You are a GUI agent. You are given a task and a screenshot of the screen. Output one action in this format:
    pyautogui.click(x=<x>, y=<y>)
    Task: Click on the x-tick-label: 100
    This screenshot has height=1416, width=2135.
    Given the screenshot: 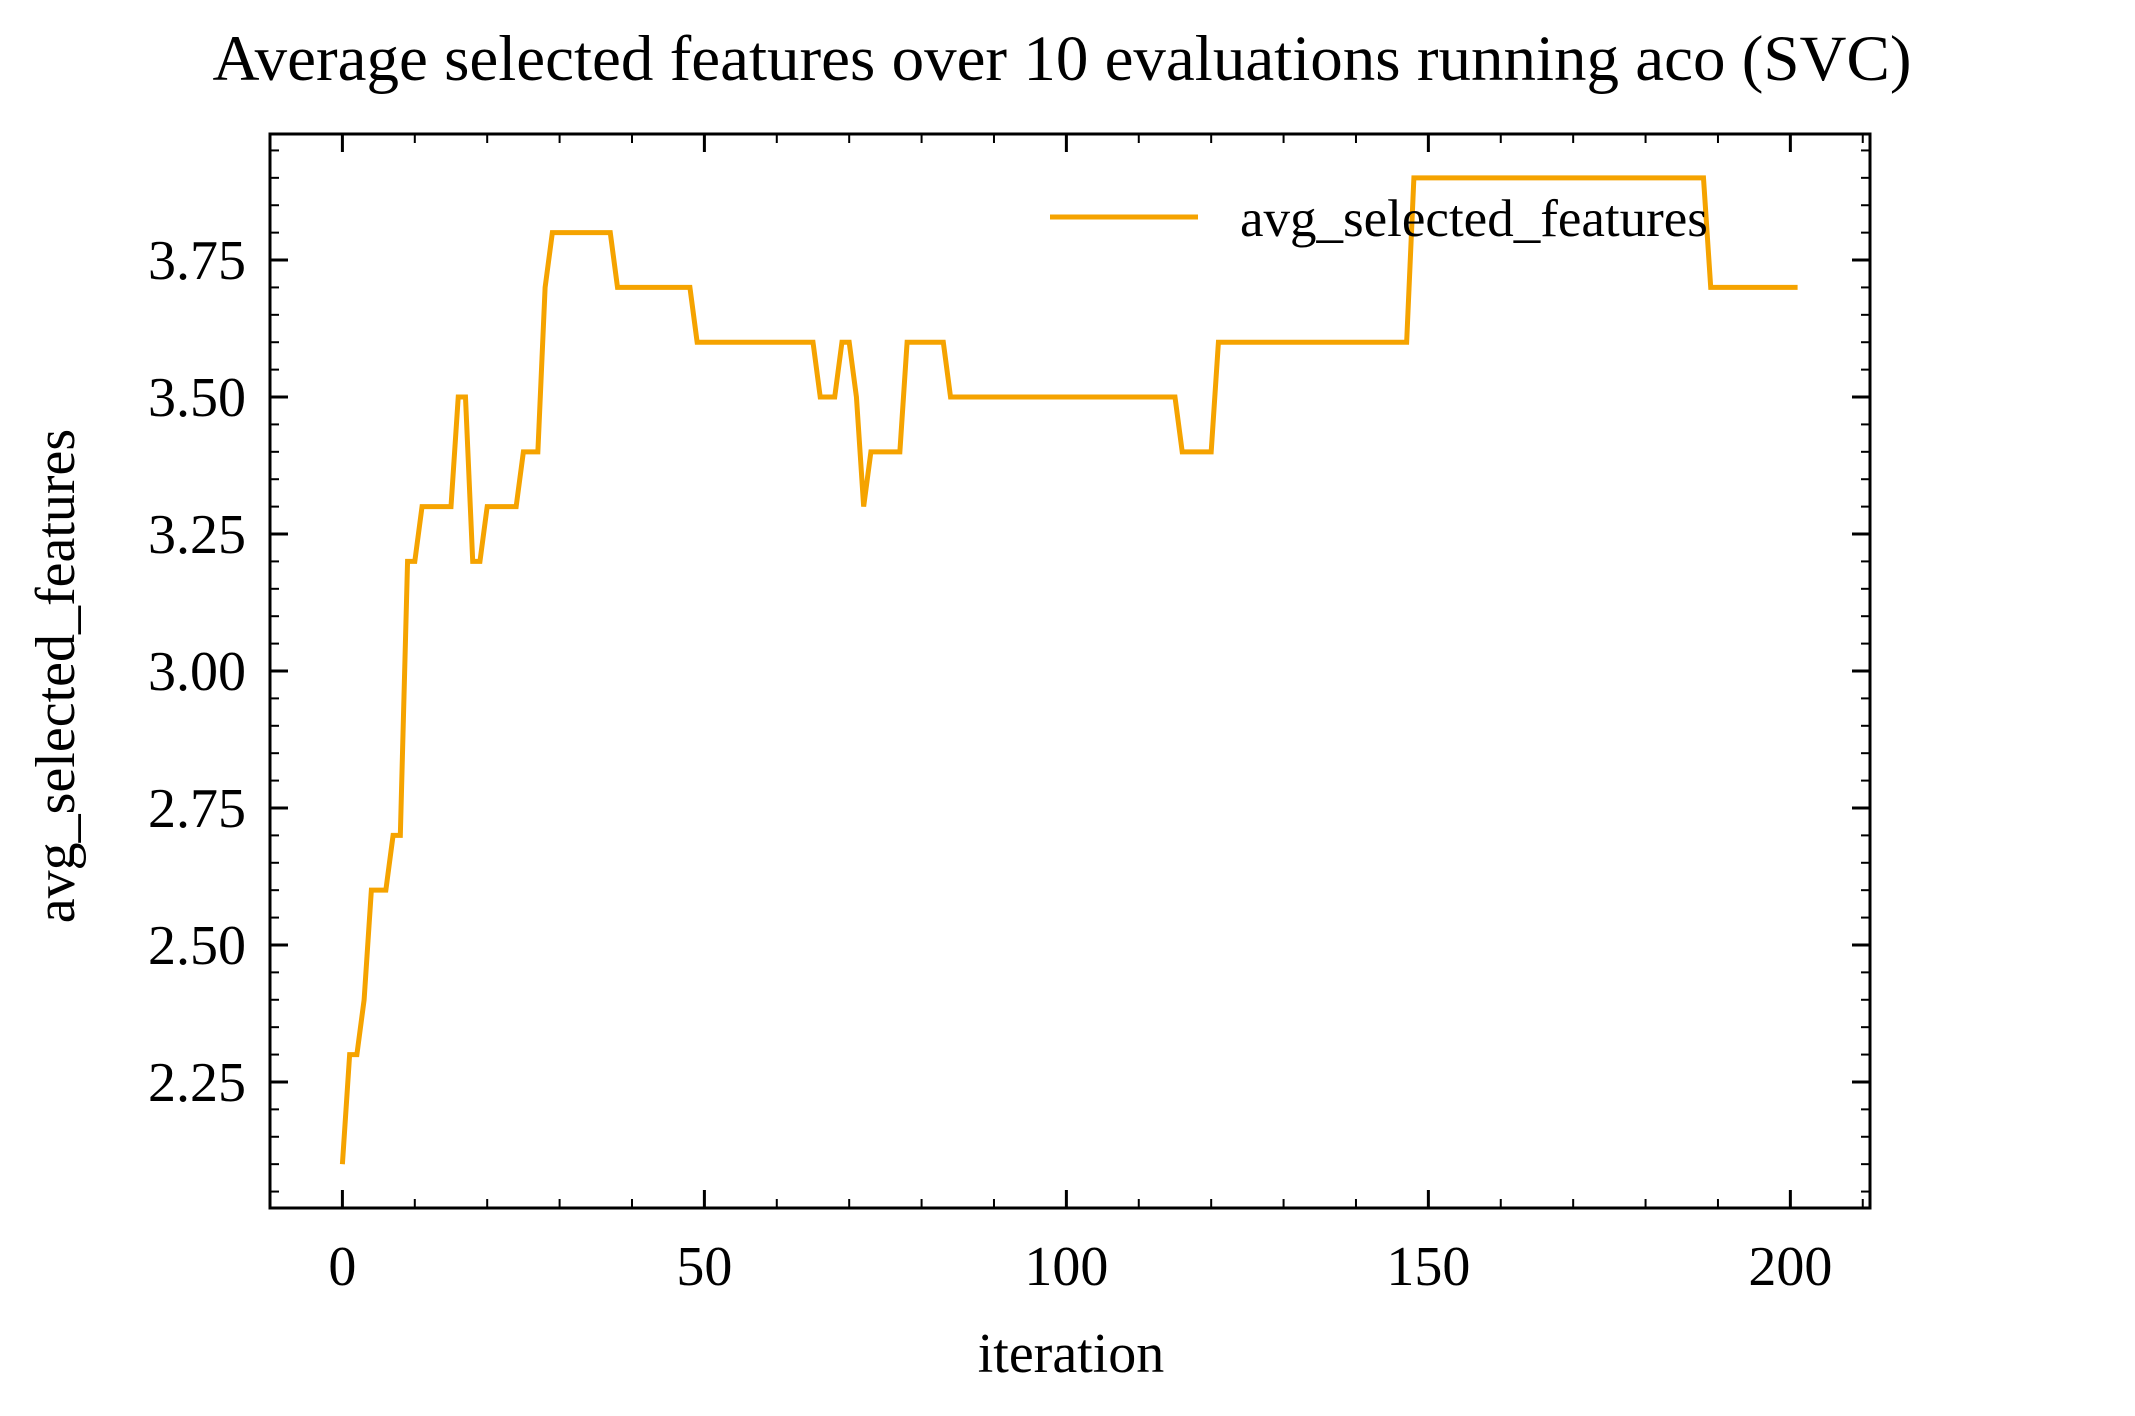 What is the action you would take?
    pyautogui.click(x=1066, y=1267)
    